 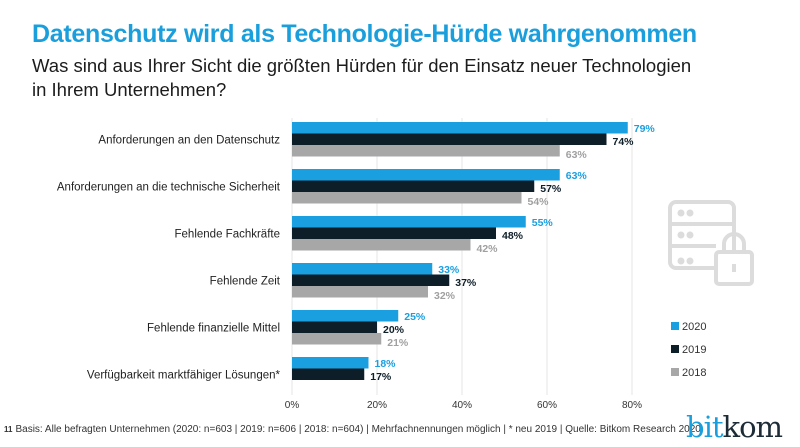 What do you see at coordinates (466, 283) in the screenshot?
I see `data-label: 37%` at bounding box center [466, 283].